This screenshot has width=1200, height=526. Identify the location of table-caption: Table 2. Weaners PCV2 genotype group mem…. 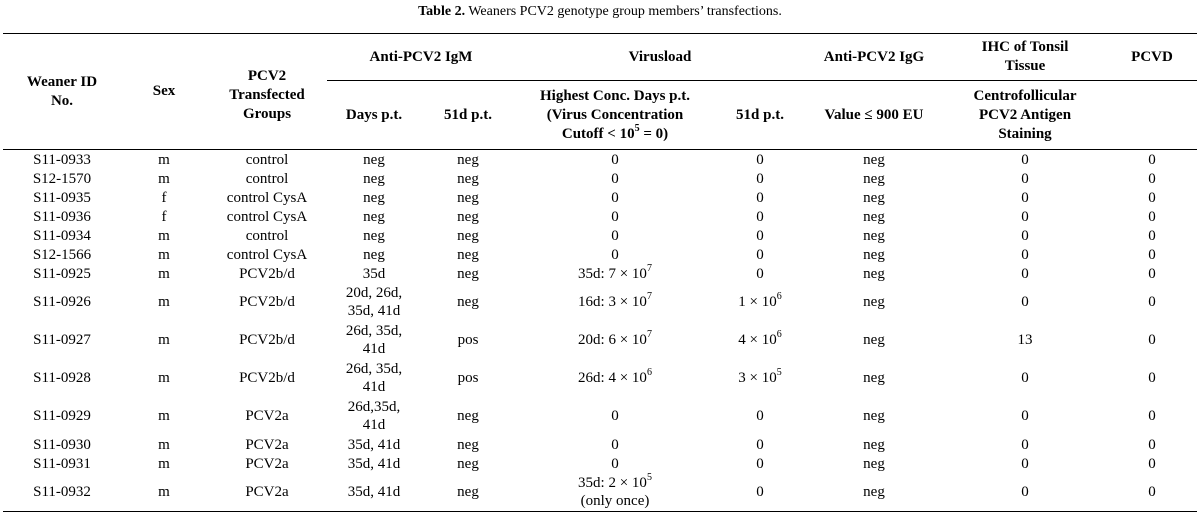
(600, 12).